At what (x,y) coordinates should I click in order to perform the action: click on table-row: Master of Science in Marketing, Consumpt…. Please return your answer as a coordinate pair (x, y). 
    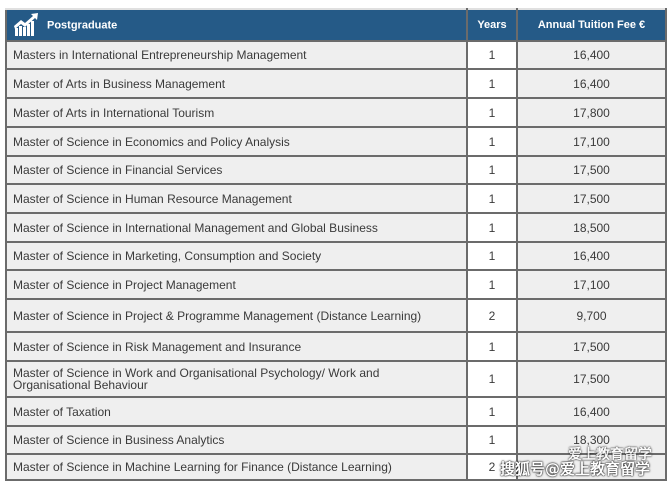
    Looking at the image, I should click on (336, 256).